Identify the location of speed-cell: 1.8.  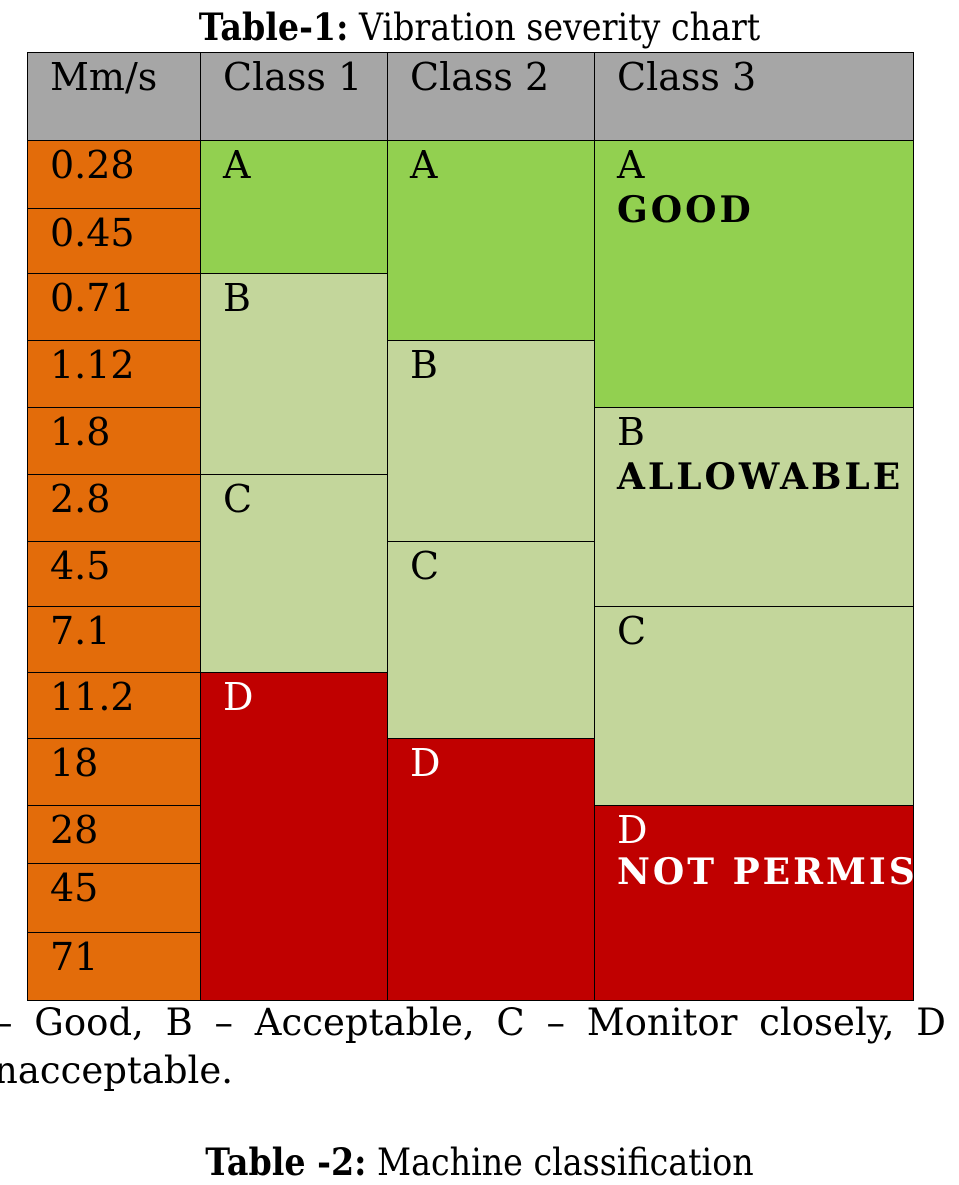
(114, 441).